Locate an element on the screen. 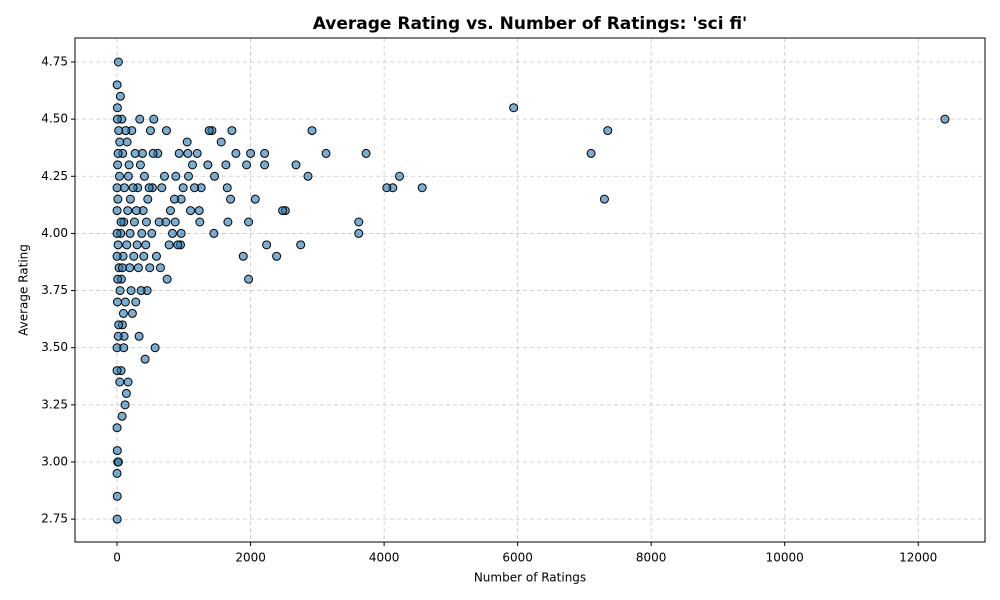 This screenshot has height=600, width=1000. y-tick-label: 4.75 is located at coordinates (54, 62).